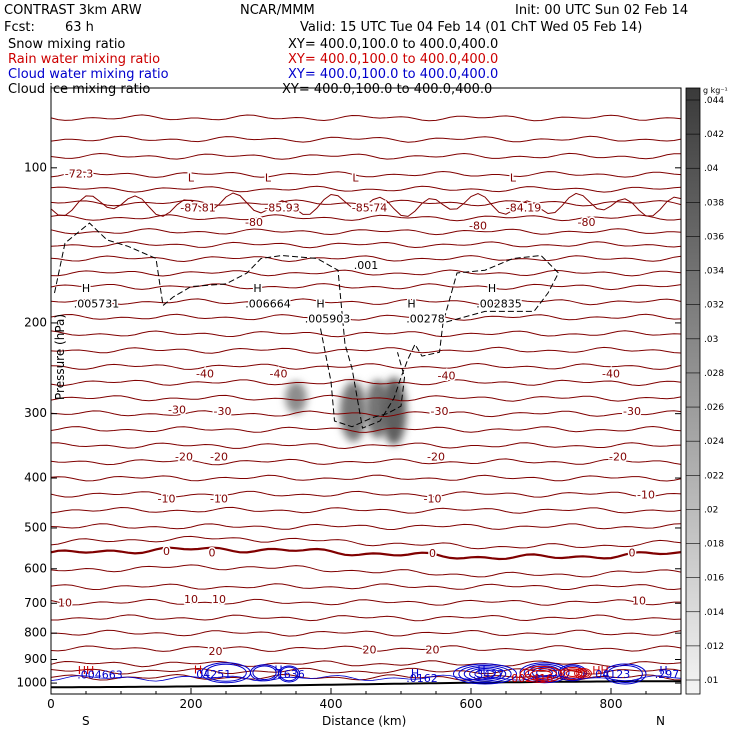 The image size is (740, 740). What do you see at coordinates (425, 319) in the screenshot?
I see `cloud-ice-label: .00278` at bounding box center [425, 319].